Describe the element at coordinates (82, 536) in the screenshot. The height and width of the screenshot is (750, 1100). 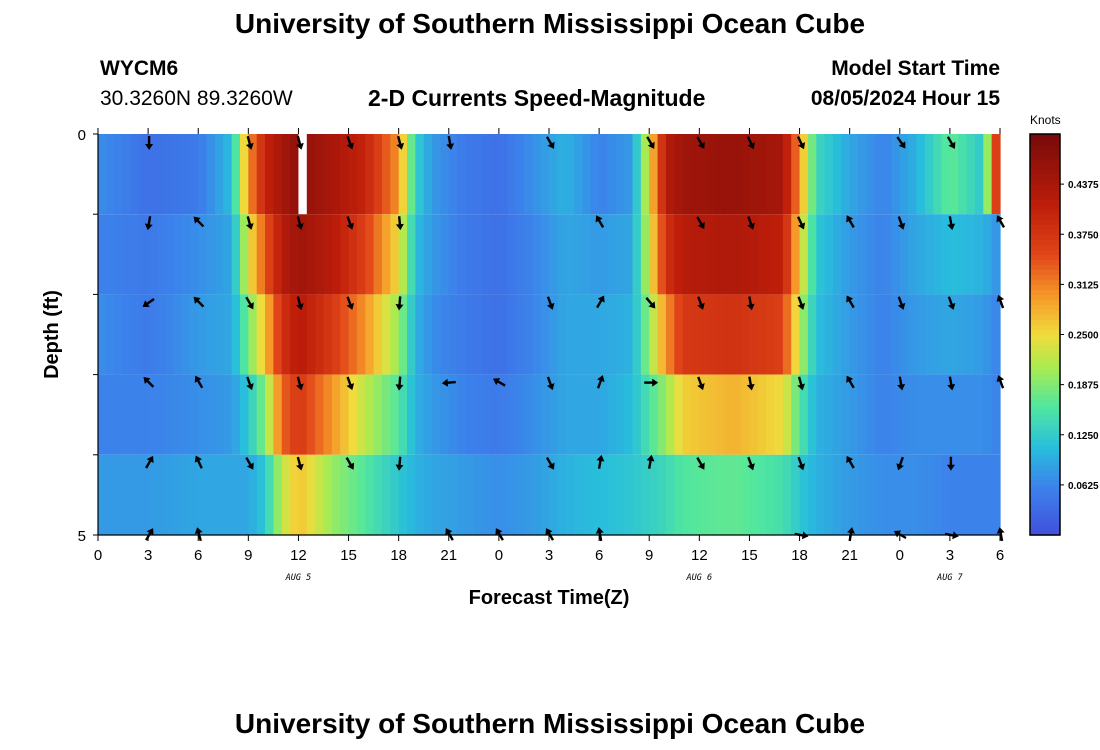
I see `y-tick-label: 5` at that location.